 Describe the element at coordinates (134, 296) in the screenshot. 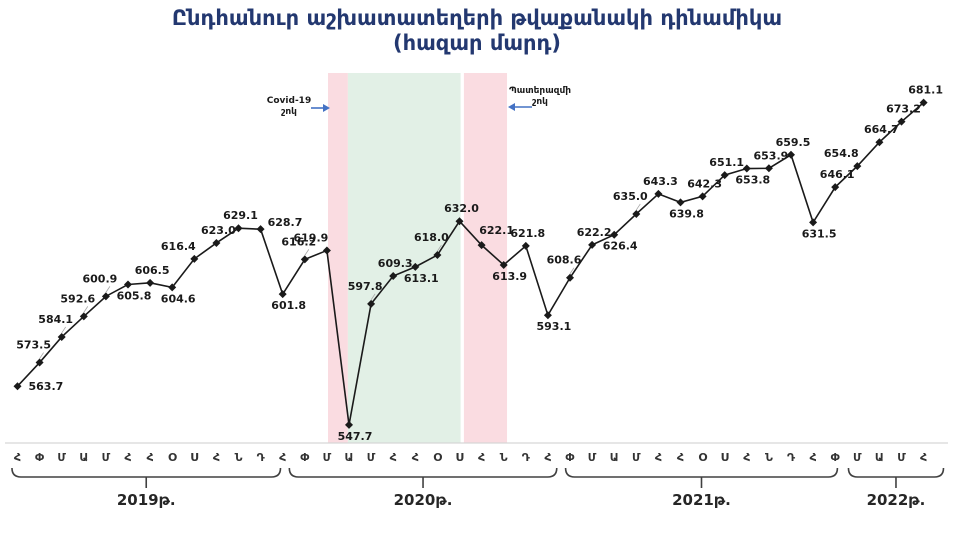

I see `data-point-label: 605.8` at that location.